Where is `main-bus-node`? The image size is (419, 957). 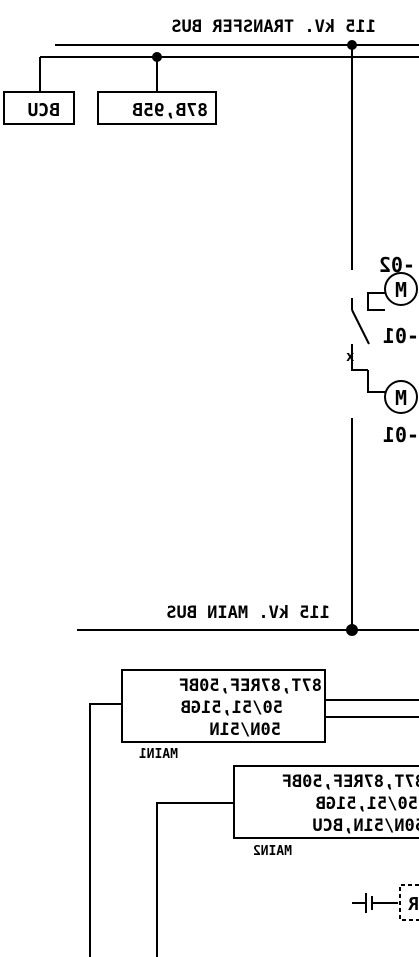 main-bus-node is located at coordinates (352, 630).